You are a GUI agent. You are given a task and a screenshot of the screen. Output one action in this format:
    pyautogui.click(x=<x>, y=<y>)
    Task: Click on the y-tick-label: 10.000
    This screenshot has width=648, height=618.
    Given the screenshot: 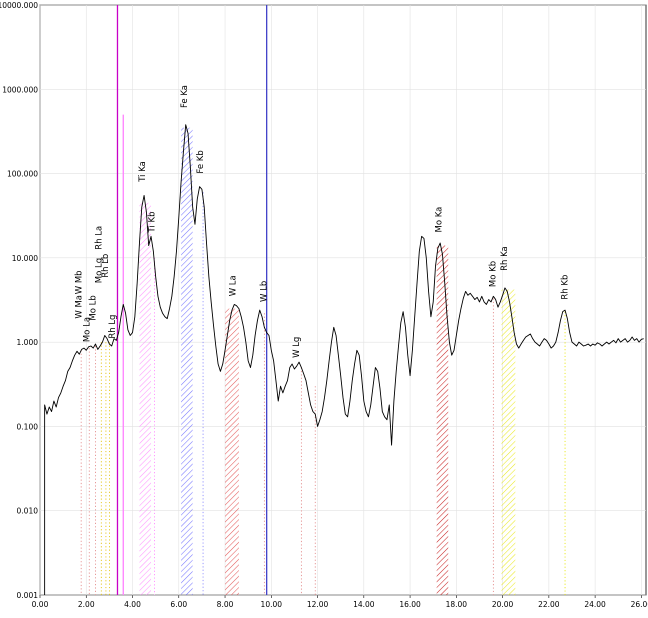 What is the action you would take?
    pyautogui.click(x=25, y=258)
    